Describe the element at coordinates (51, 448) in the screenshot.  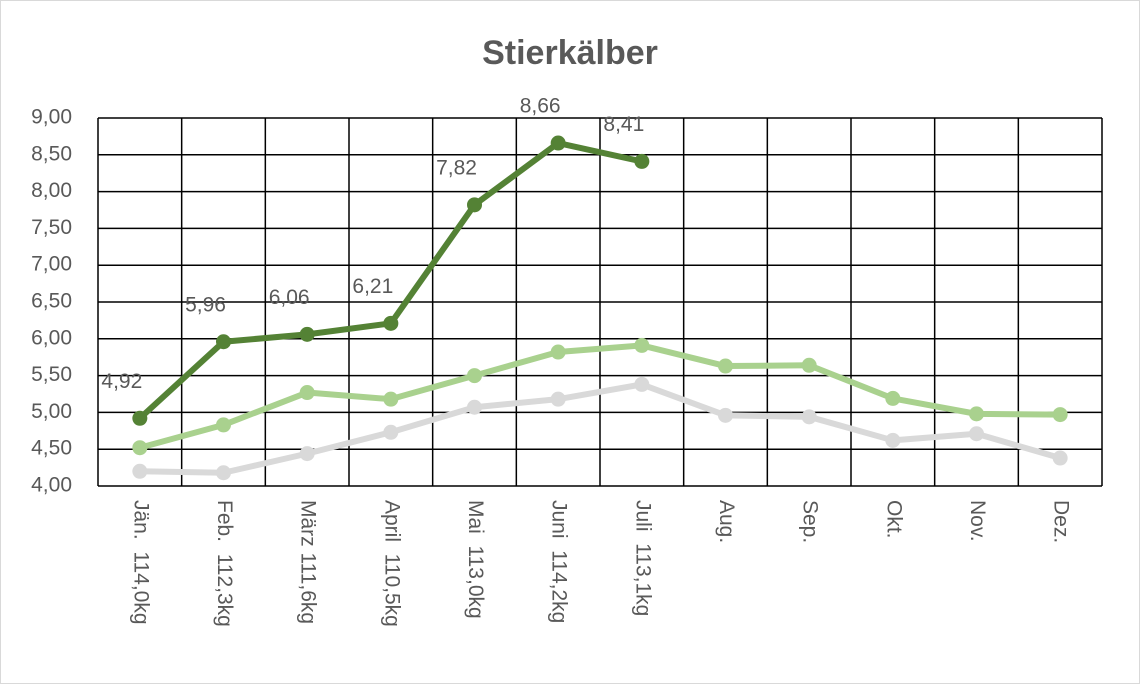
I see `y-tick-label: 4,50` at that location.